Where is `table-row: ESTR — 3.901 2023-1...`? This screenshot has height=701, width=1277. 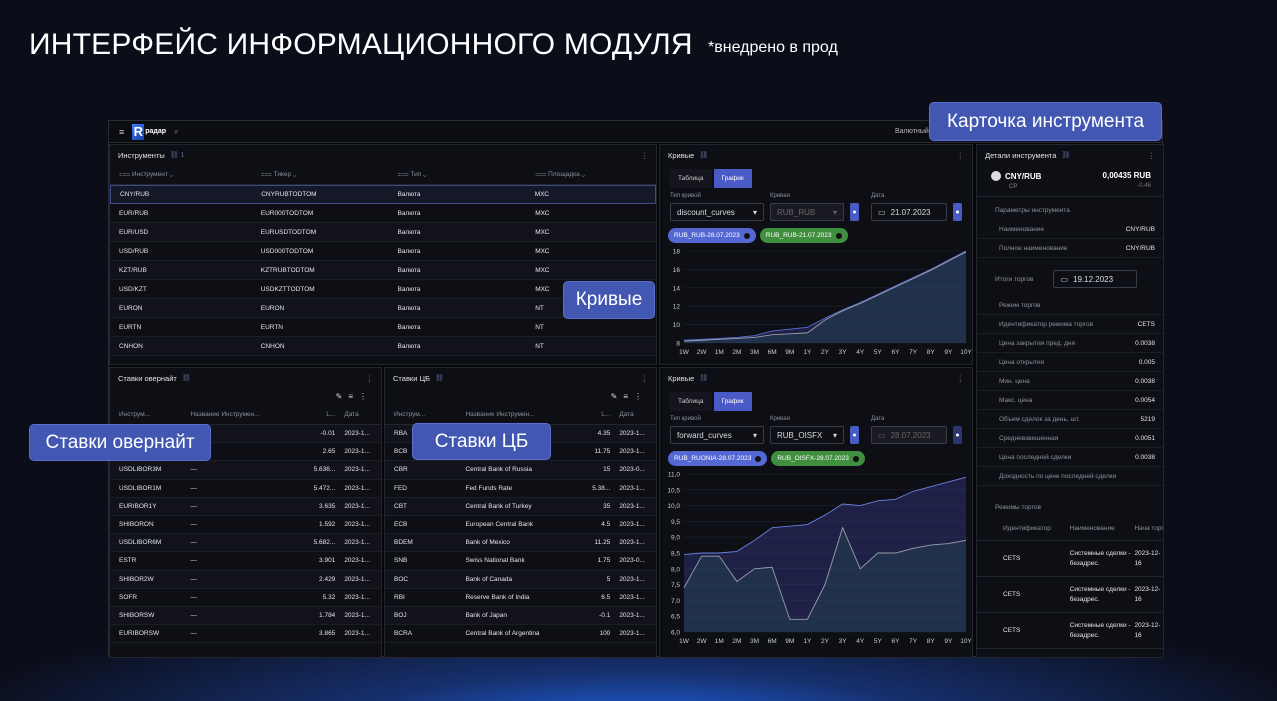
table-row: ESTR — 3.901 2023-1... is located at coordinates (245, 561).